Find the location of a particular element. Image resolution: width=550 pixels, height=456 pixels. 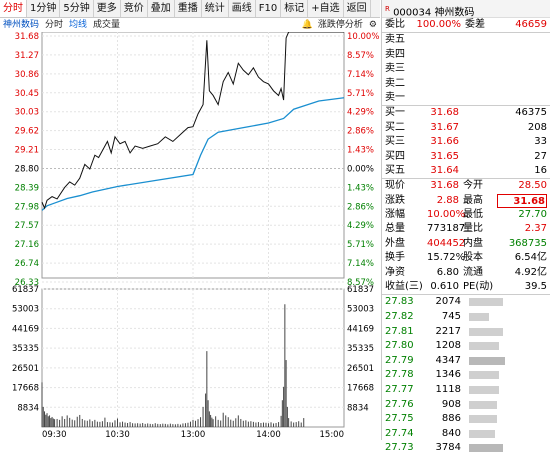

limit-analysis-button: 涨跌停分析 is located at coordinates (340, 25).